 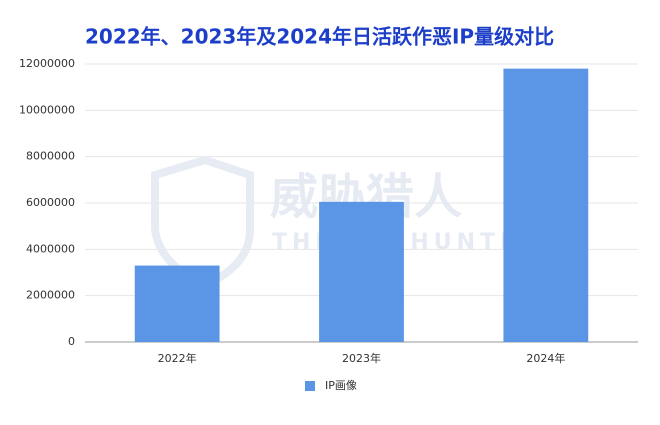 What do you see at coordinates (50, 156) in the screenshot?
I see `y-tick-label: 8000000` at bounding box center [50, 156].